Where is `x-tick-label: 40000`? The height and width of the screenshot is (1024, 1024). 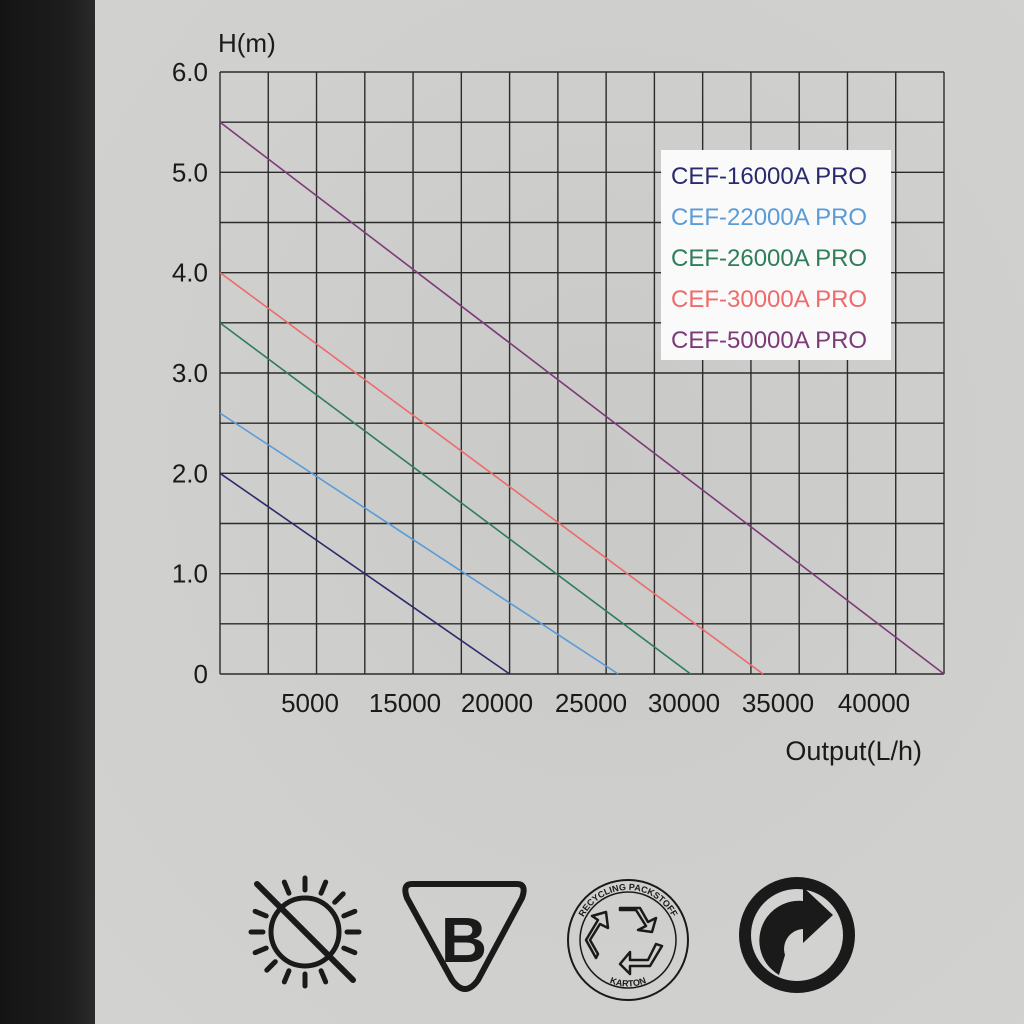 x-tick-label: 40000 is located at coordinates (874, 703).